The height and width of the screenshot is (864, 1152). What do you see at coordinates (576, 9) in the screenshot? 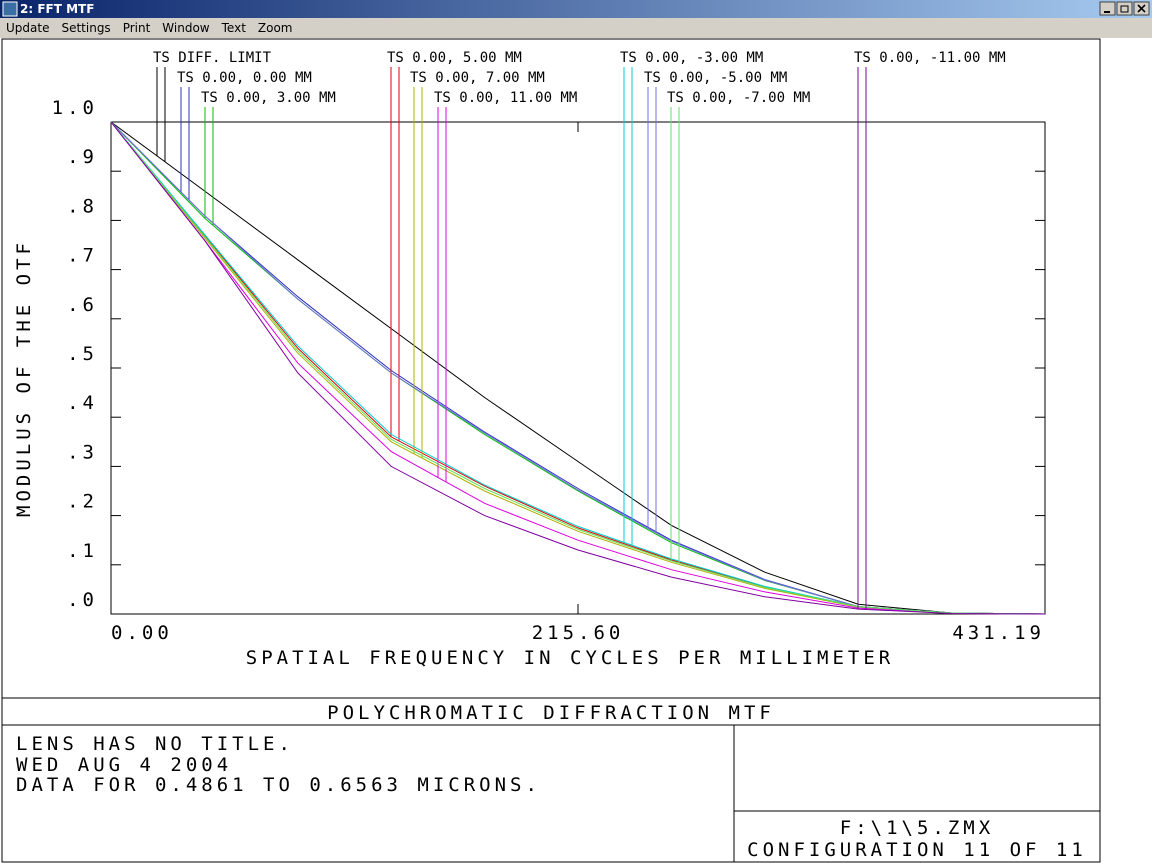
I see `title-bar` at bounding box center [576, 9].